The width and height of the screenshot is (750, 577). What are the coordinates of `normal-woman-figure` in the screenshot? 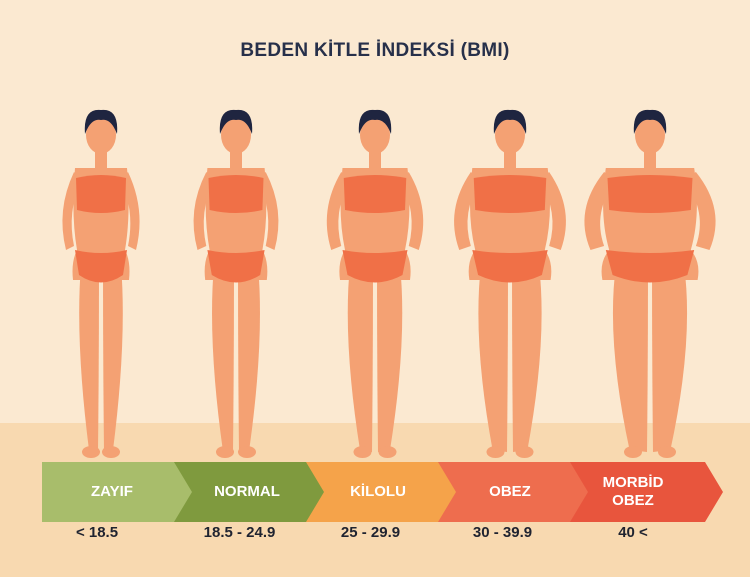 It's located at (236, 283).